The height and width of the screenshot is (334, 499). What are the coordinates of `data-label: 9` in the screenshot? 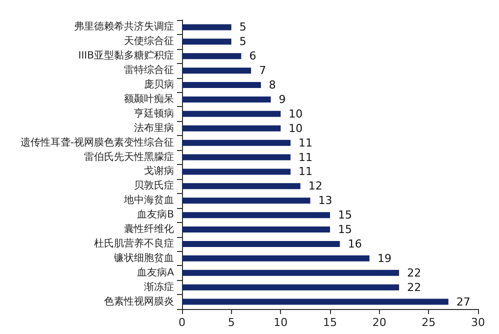 It's located at (282, 99).